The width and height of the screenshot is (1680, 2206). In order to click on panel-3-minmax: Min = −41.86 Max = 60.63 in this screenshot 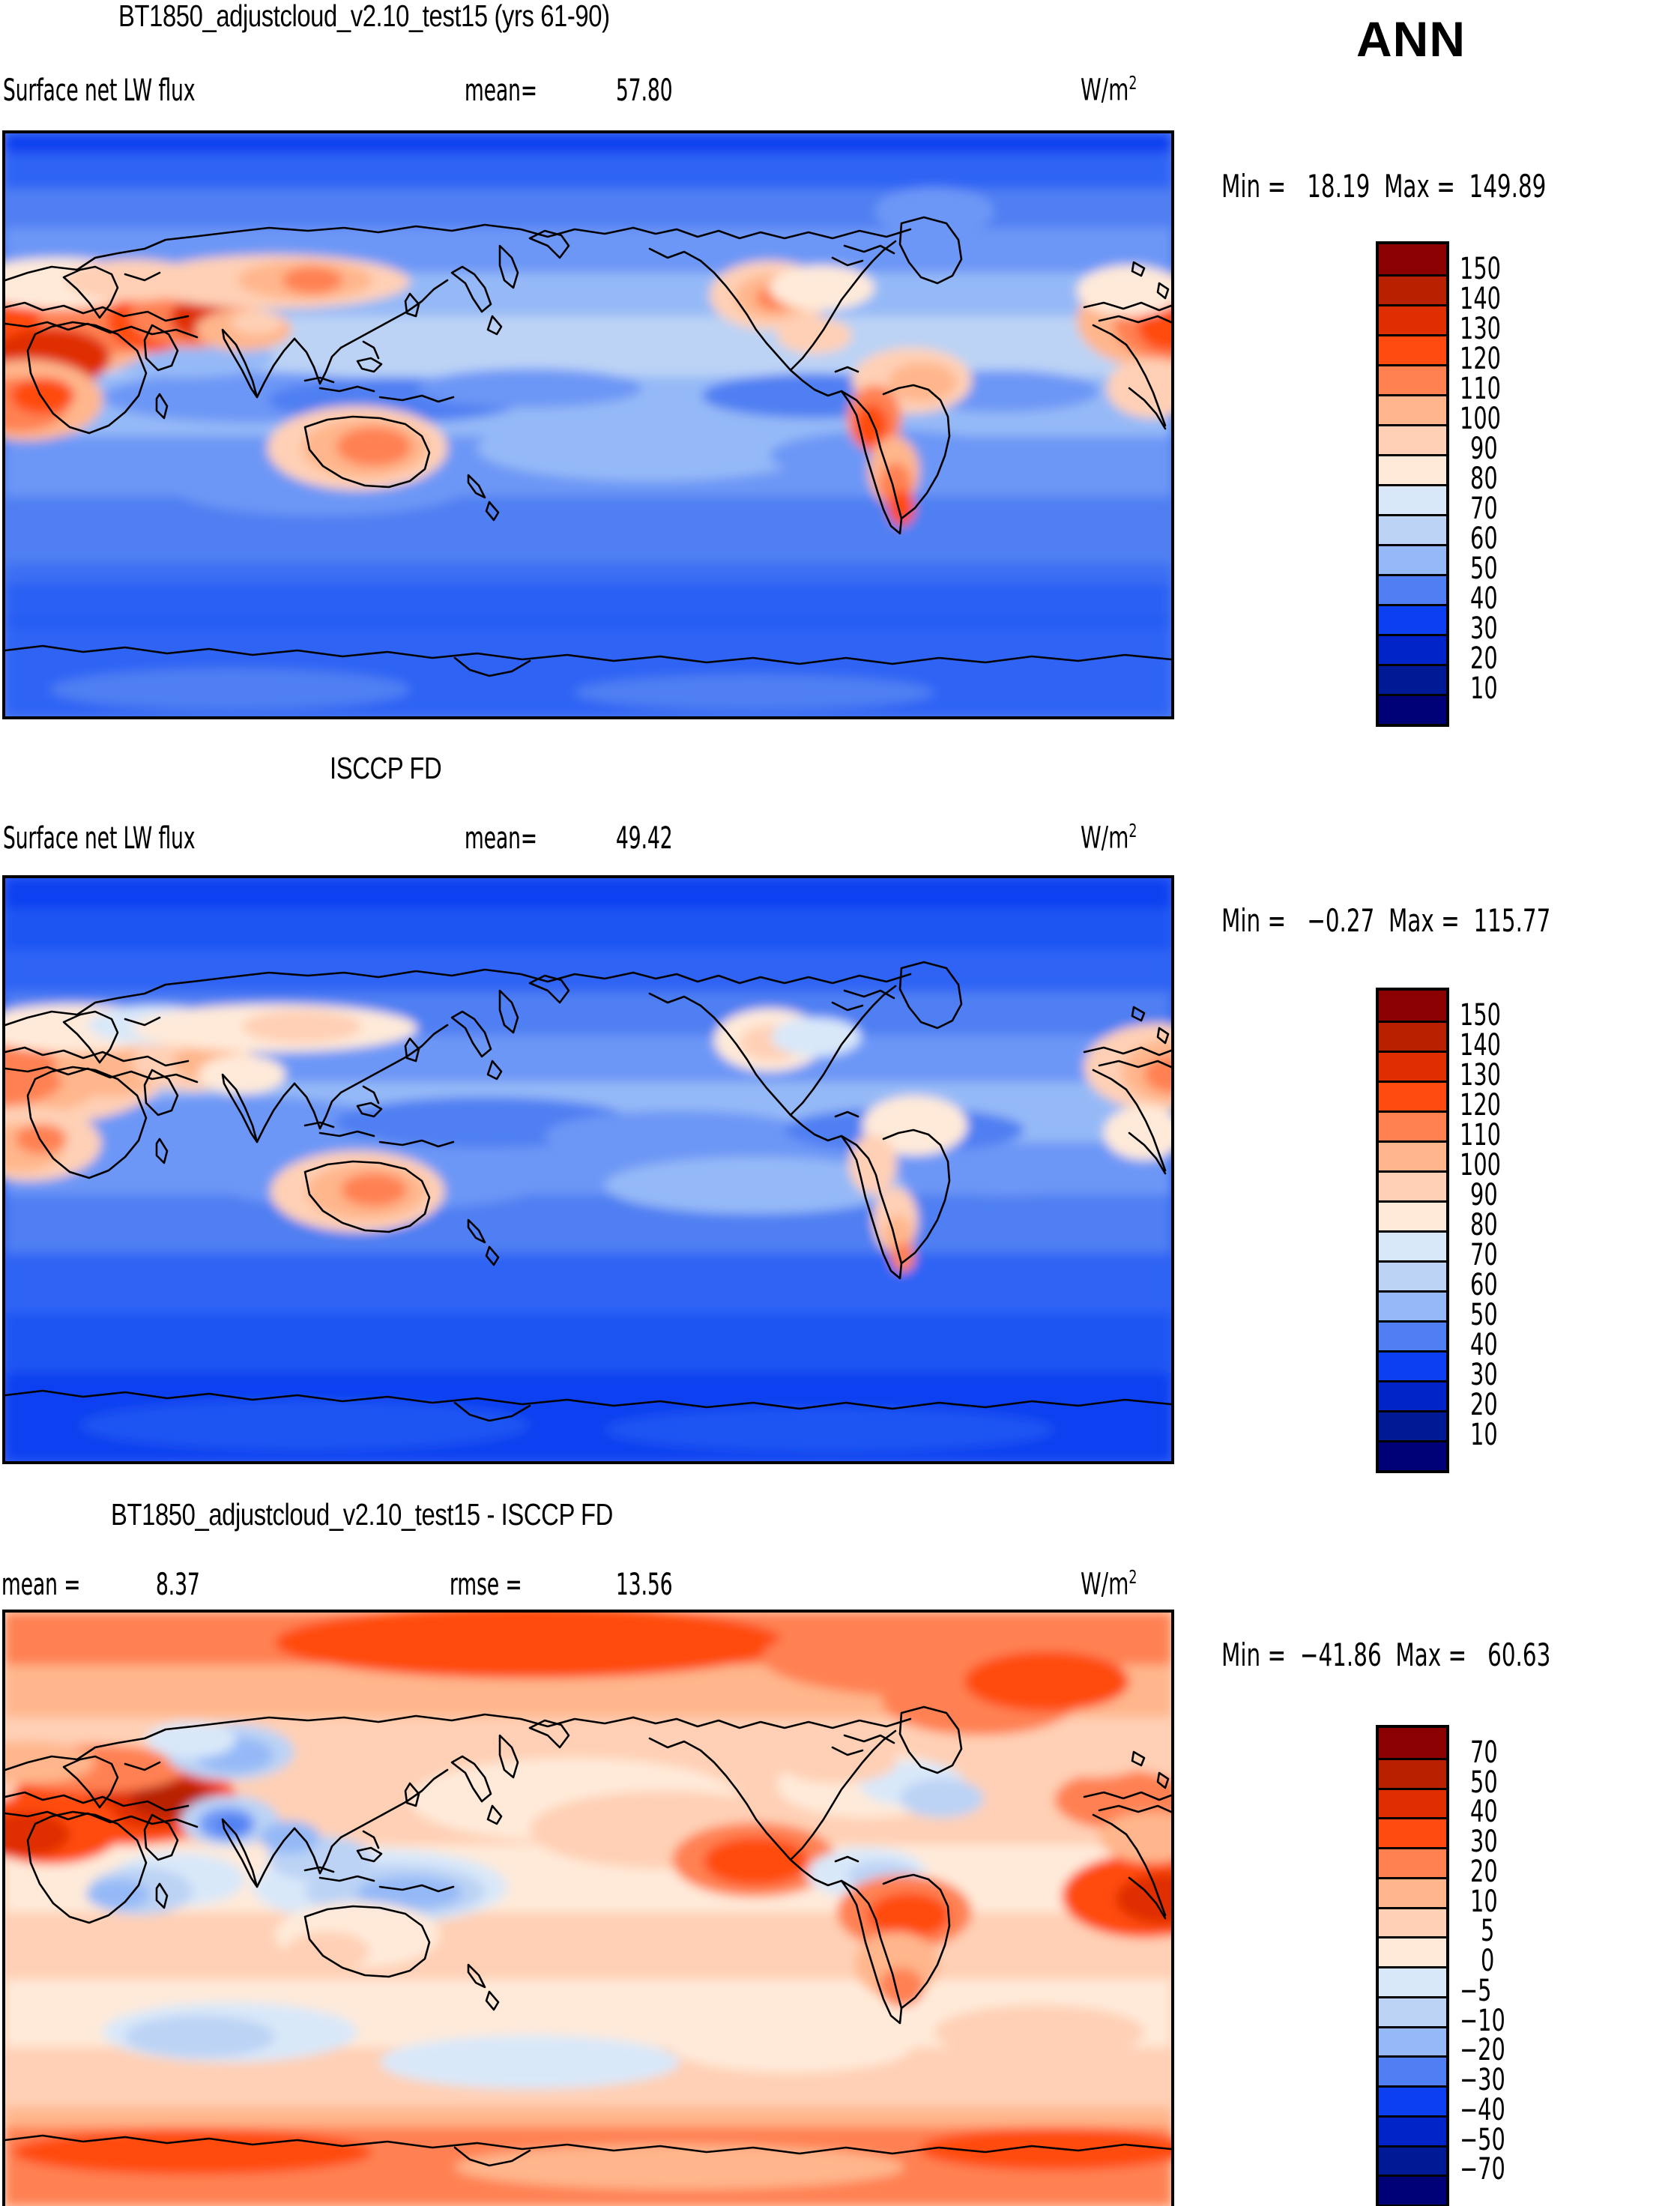, I will do `click(1385, 1655)`.